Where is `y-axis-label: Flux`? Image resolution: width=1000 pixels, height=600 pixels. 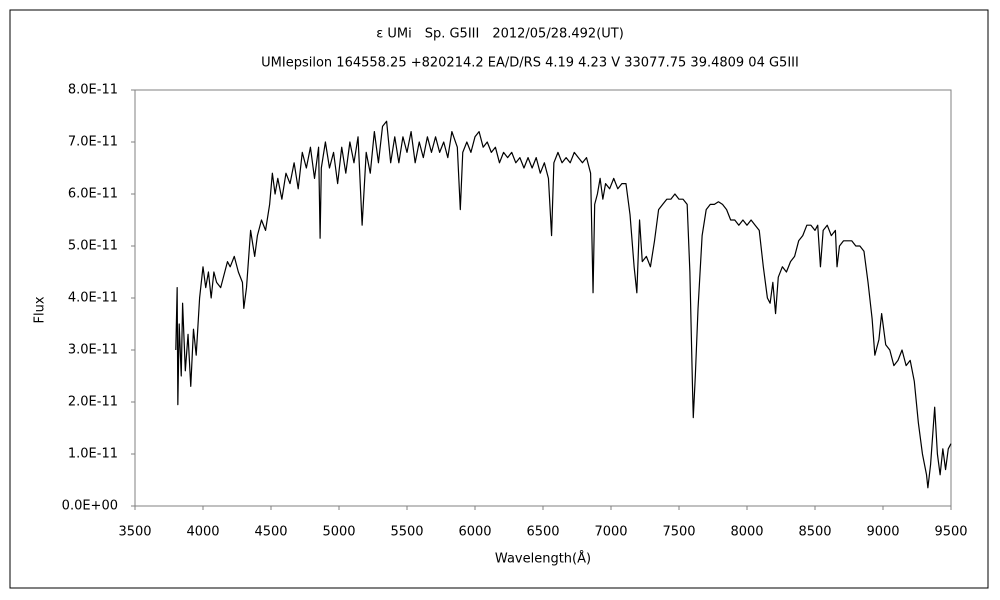
y-axis-label: Flux is located at coordinates (40, 309).